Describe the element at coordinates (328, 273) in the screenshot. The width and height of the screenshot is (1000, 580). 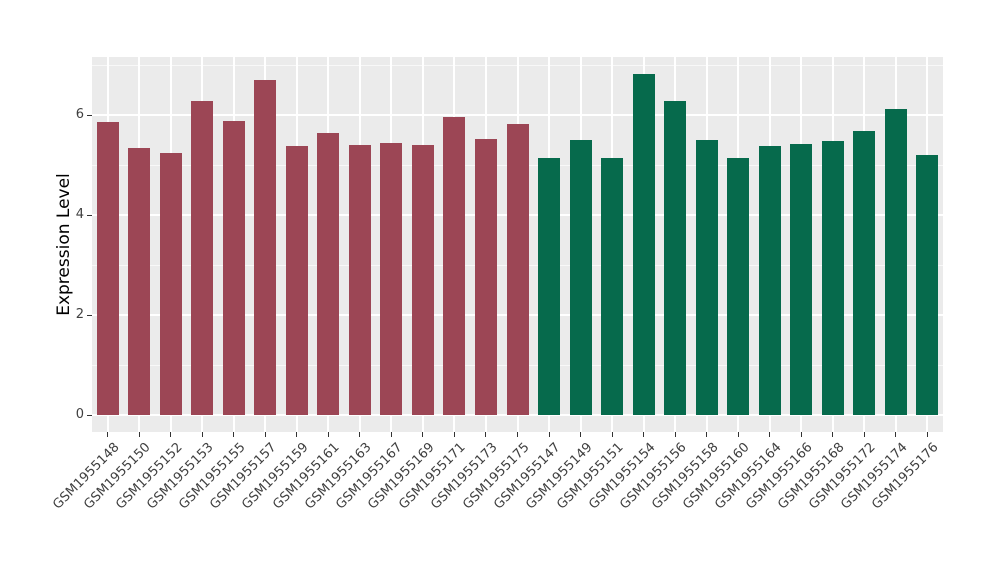
I see `bar-GSM1955161` at that location.